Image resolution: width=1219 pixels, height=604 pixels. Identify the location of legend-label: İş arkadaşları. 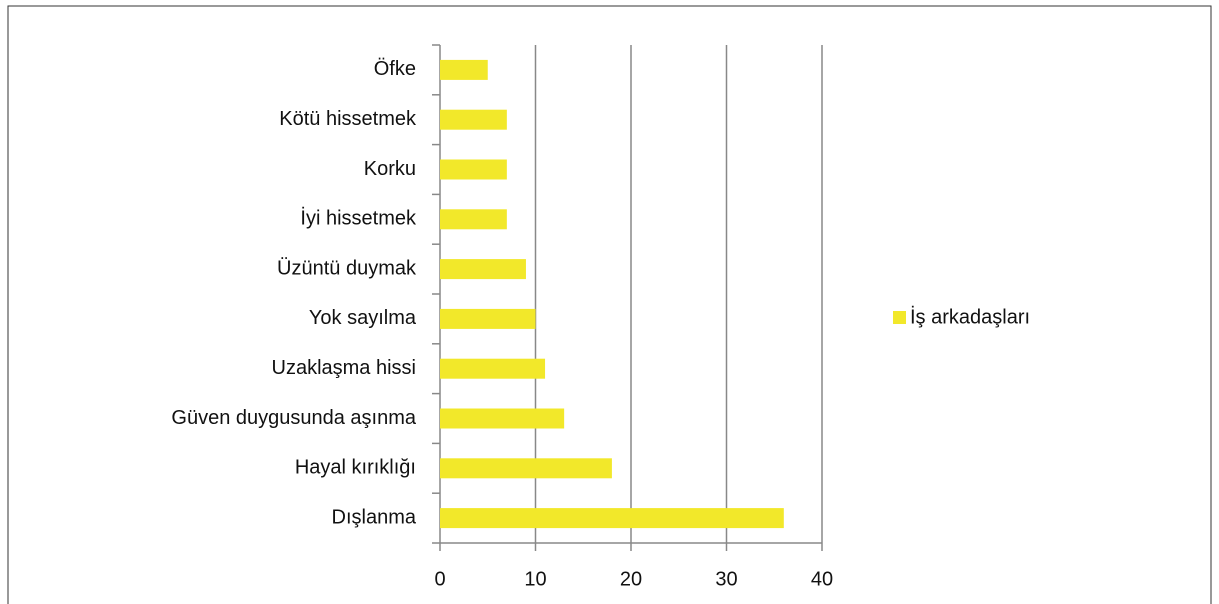
(970, 316).